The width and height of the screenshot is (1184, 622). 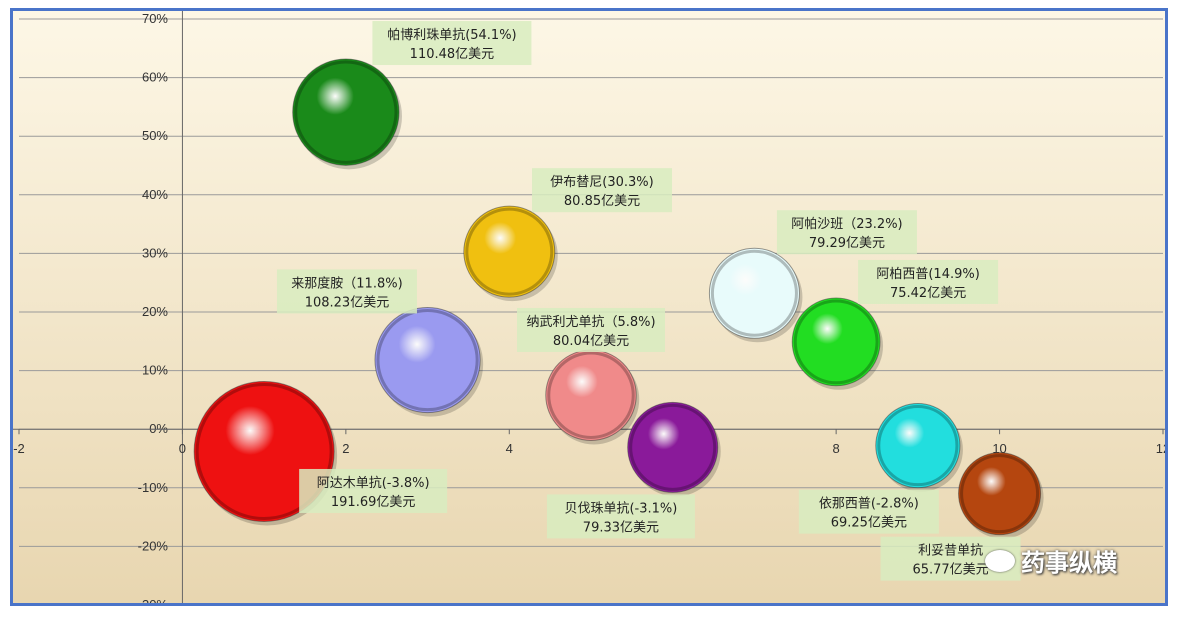 What do you see at coordinates (836, 448) in the screenshot?
I see `x-tick-label: 8` at bounding box center [836, 448].